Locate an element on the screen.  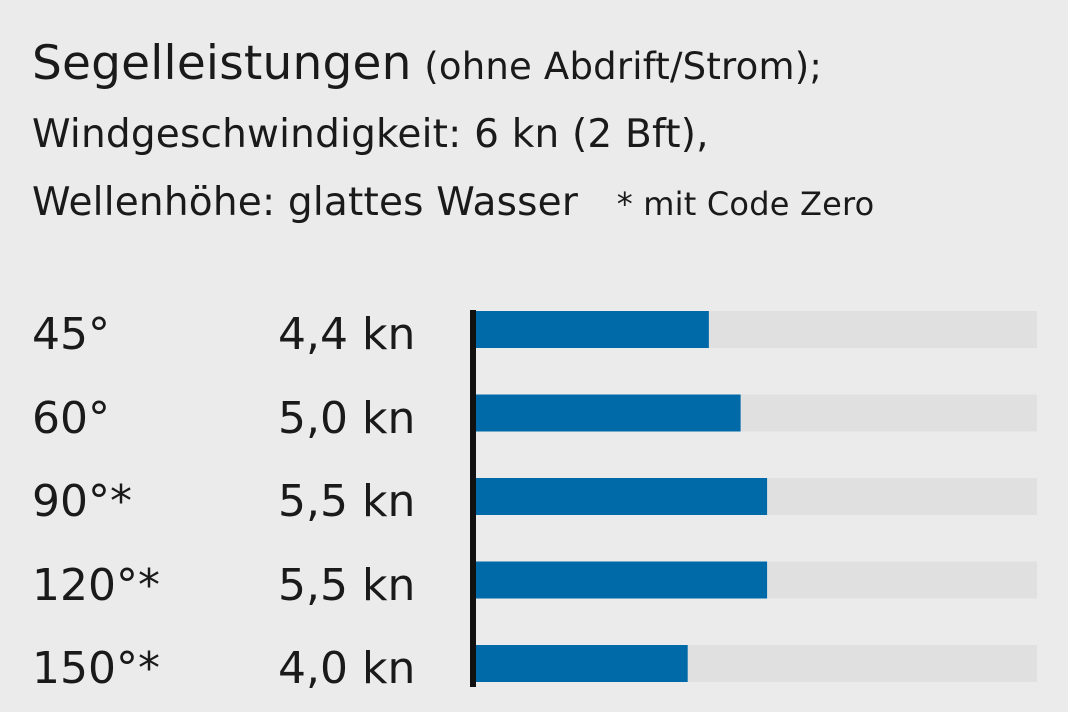
value-label: 5,0 kn is located at coordinates (347, 418).